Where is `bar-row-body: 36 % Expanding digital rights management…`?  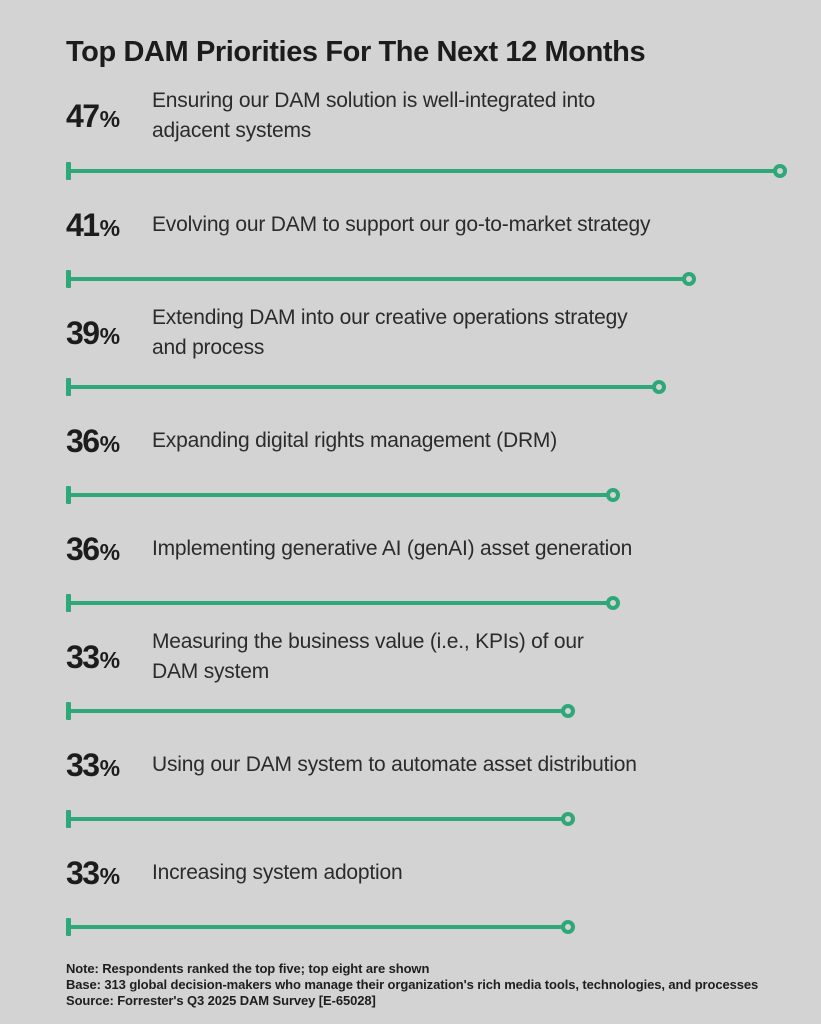 bar-row-body: 36 % Expanding digital rights management… is located at coordinates (431, 441).